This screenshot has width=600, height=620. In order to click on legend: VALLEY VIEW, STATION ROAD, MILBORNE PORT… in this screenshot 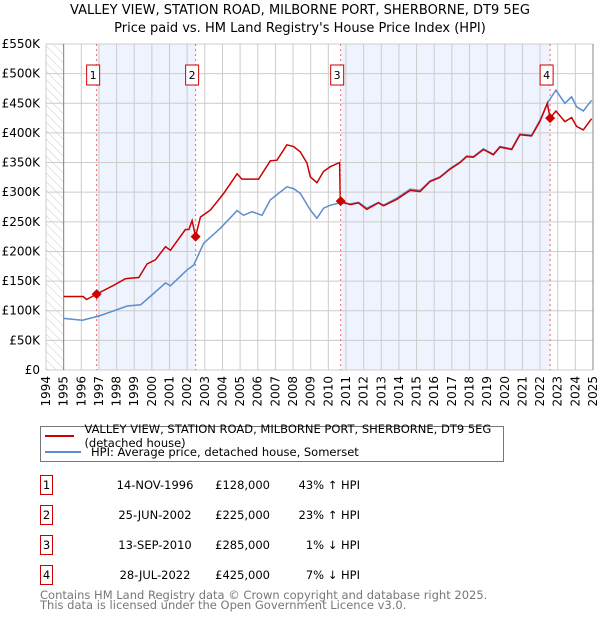, I will do `click(272, 442)`.